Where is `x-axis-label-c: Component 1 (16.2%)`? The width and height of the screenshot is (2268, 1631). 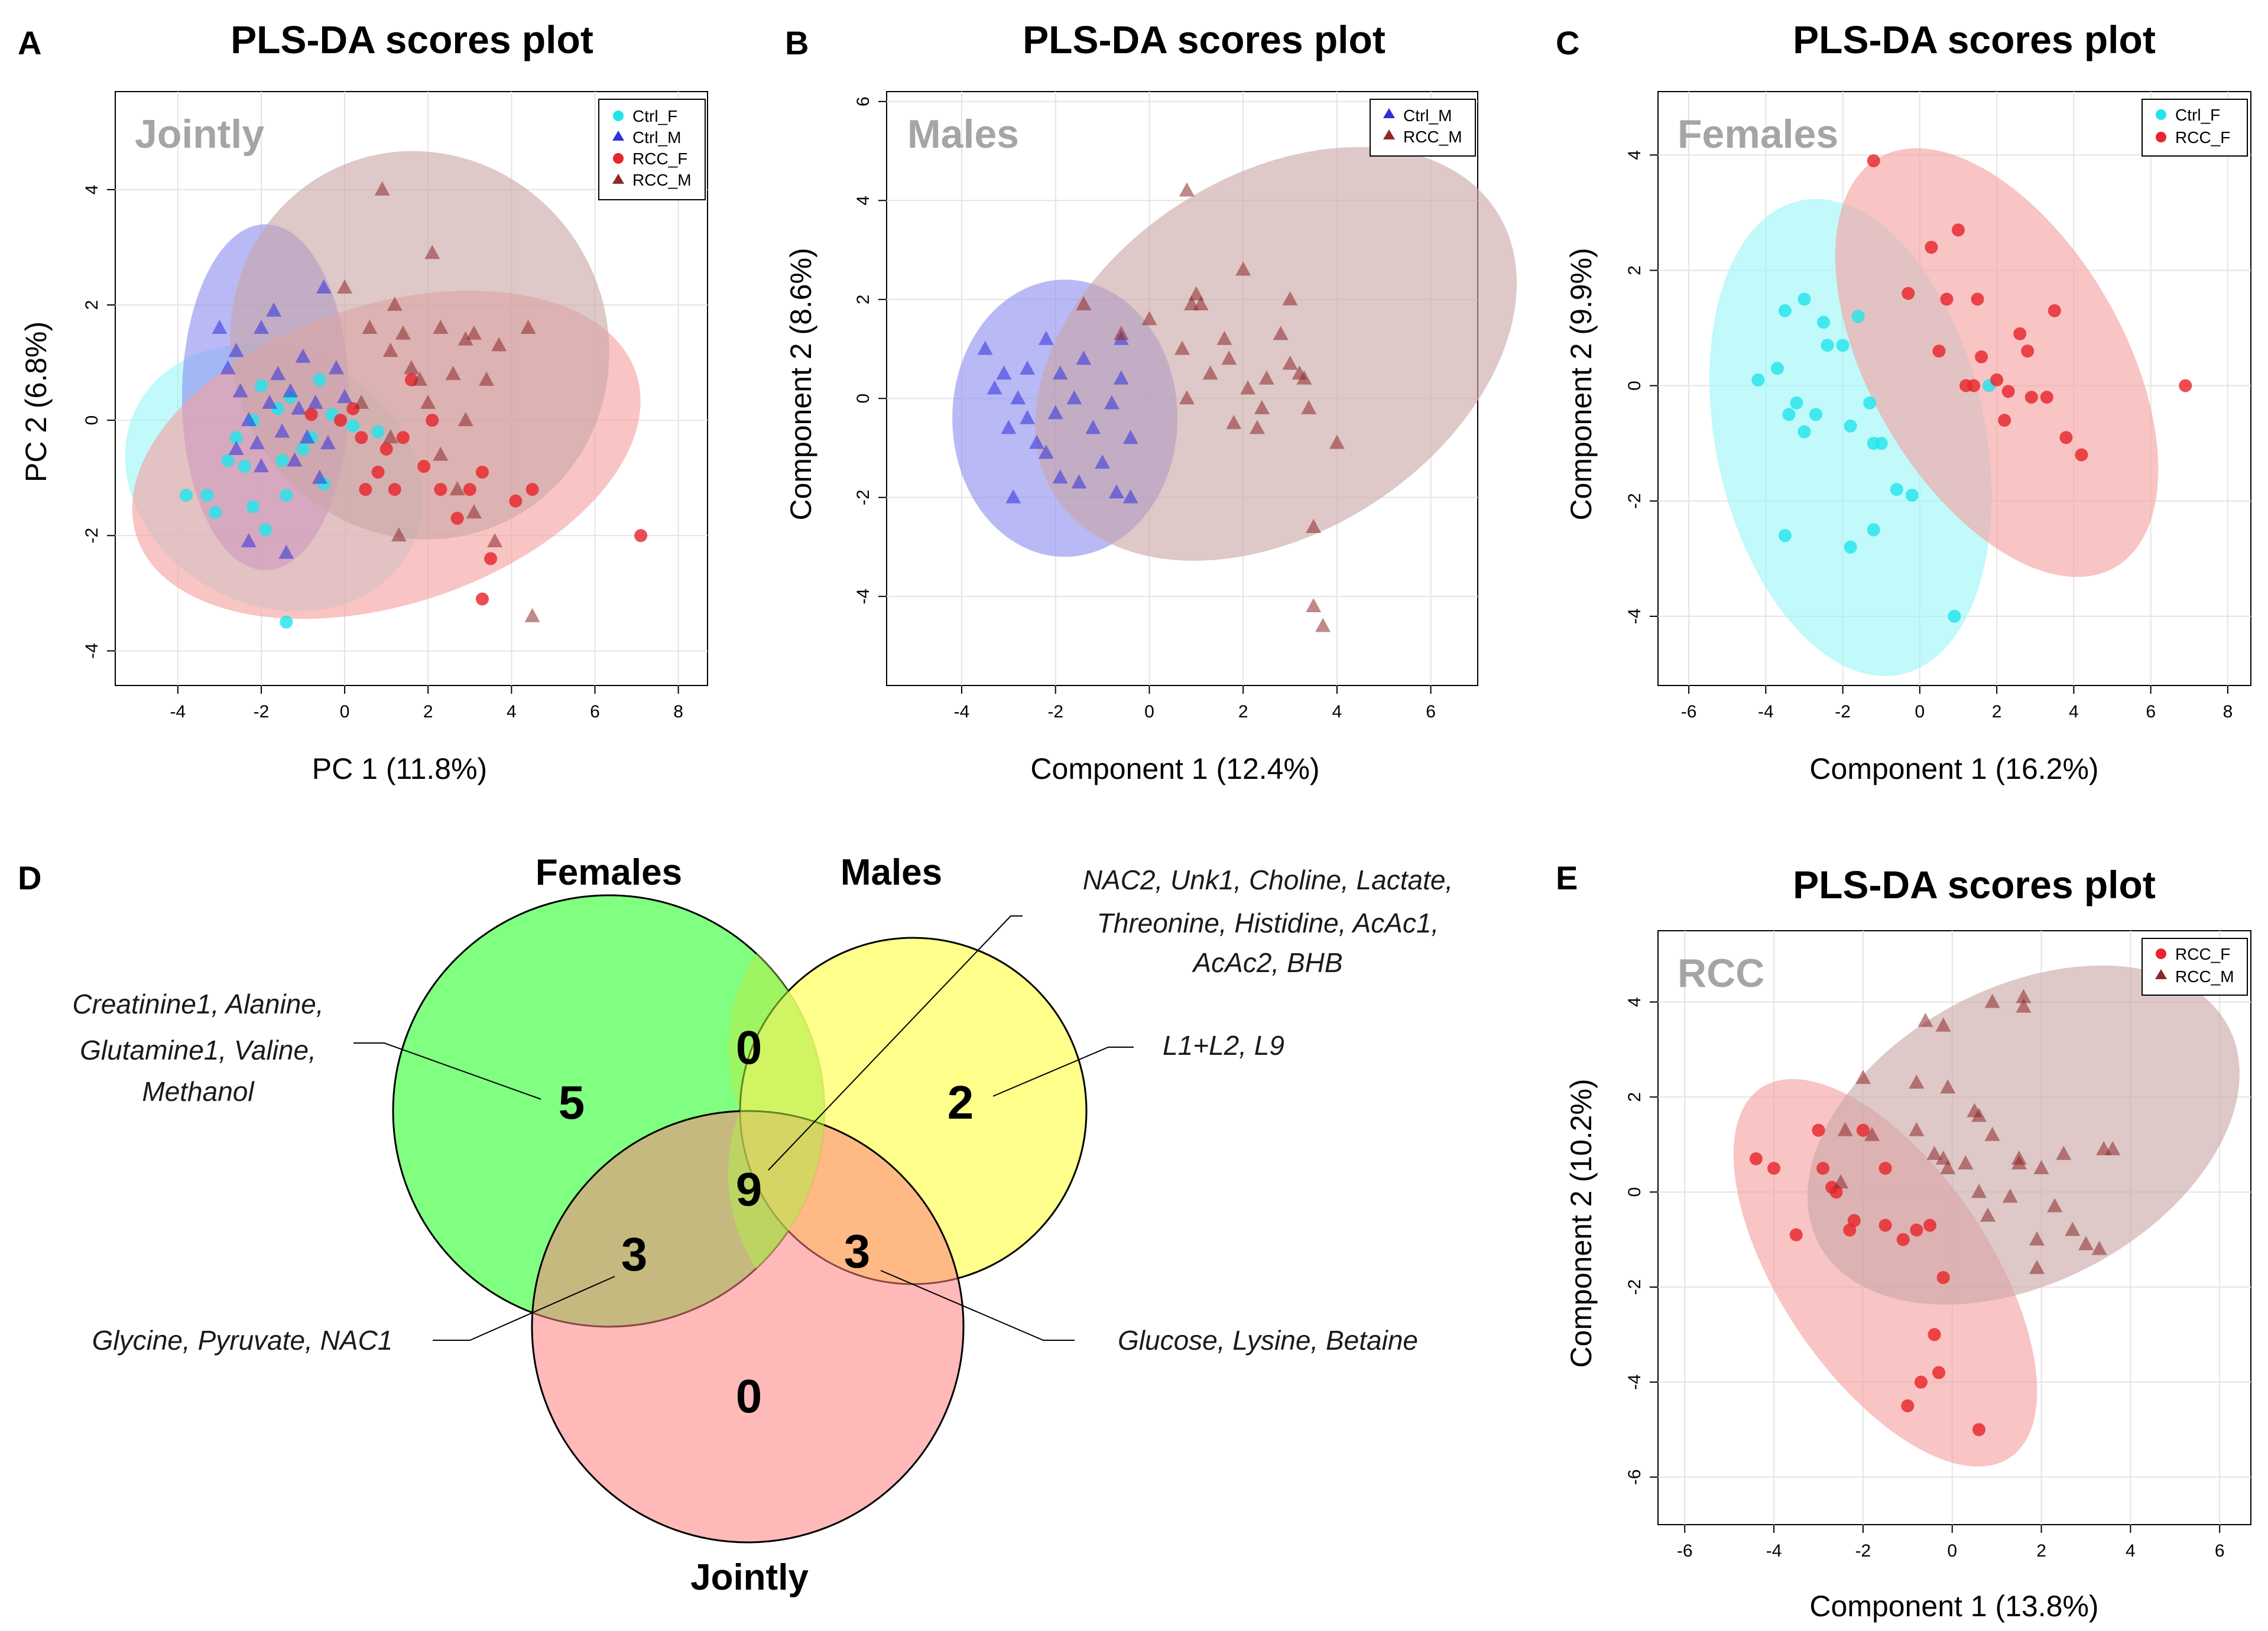
x-axis-label-c: Component 1 (16.2%) is located at coordinates (1954, 769).